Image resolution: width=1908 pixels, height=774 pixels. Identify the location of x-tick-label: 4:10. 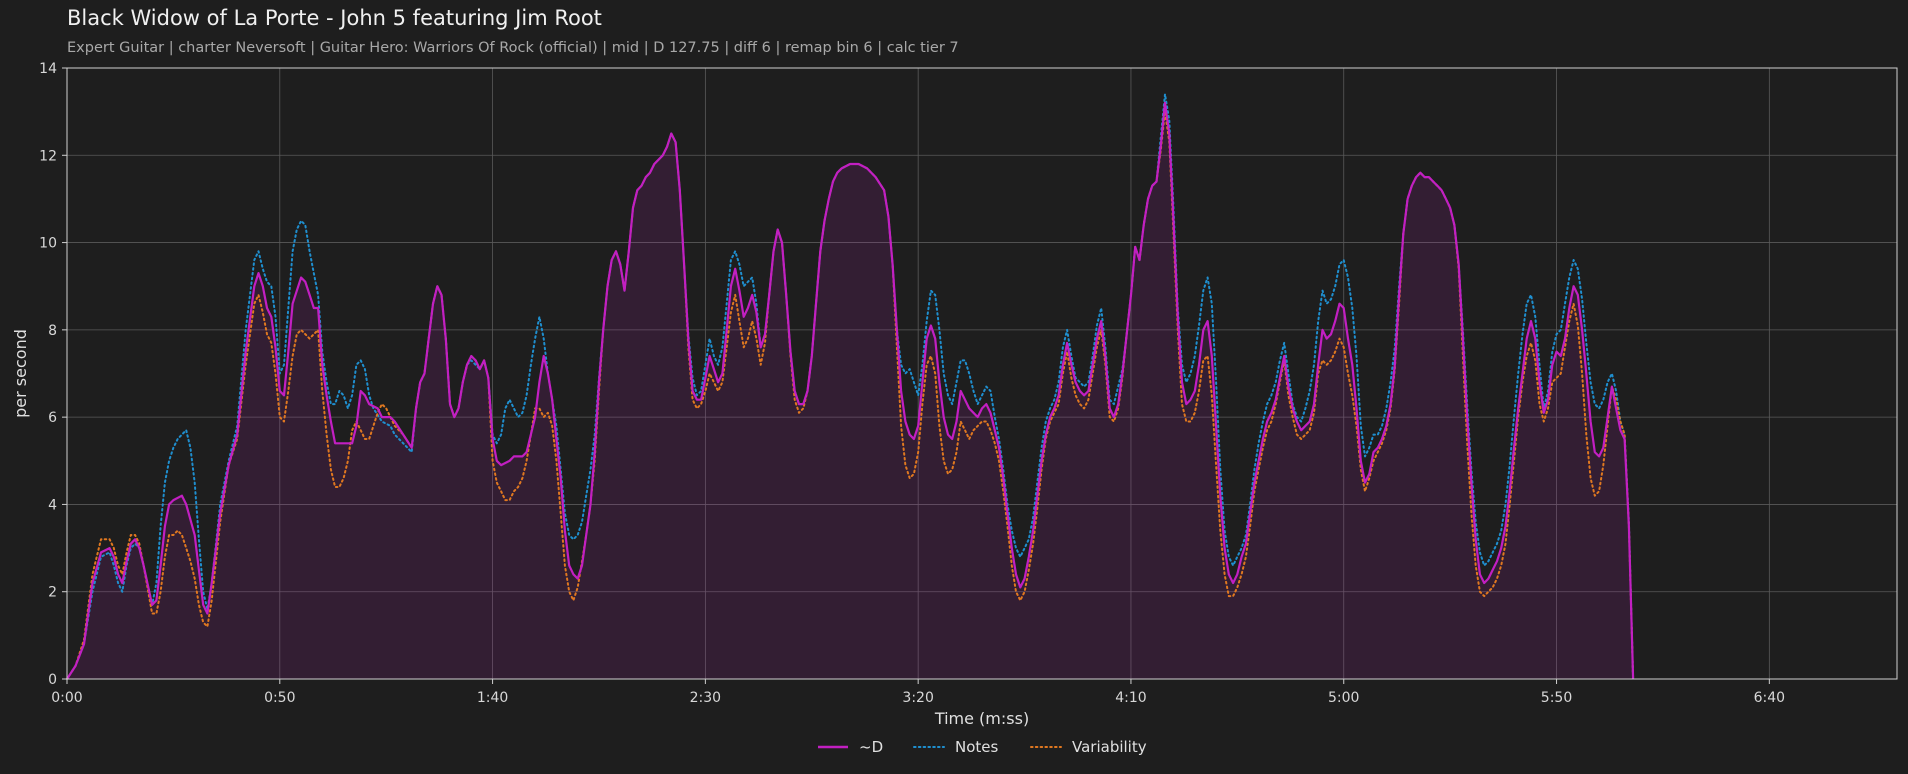
(1130, 698).